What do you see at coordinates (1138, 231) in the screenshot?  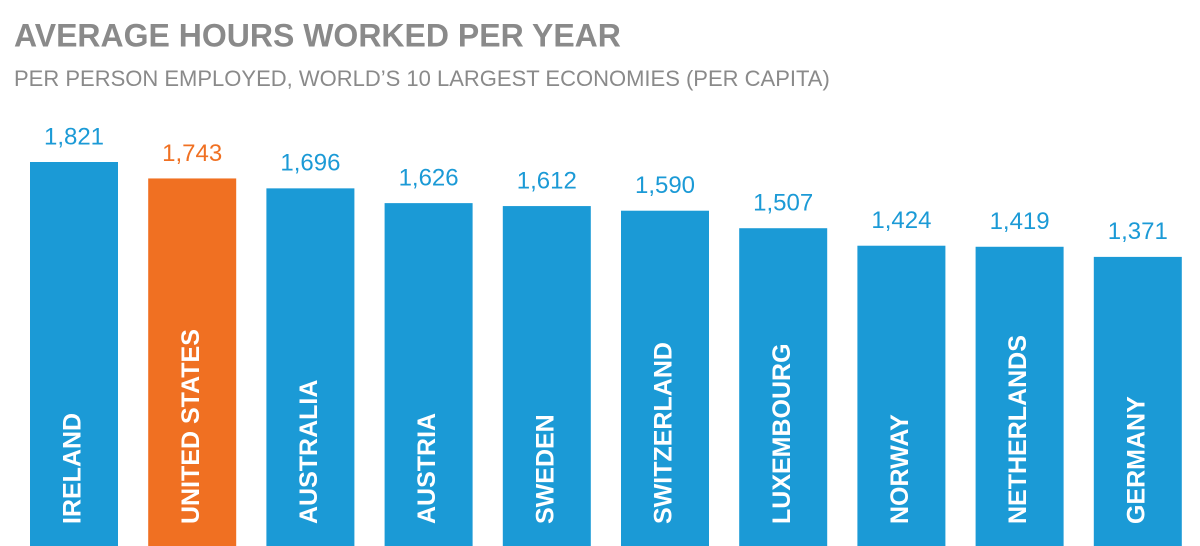 I see `value-label: 1,371` at bounding box center [1138, 231].